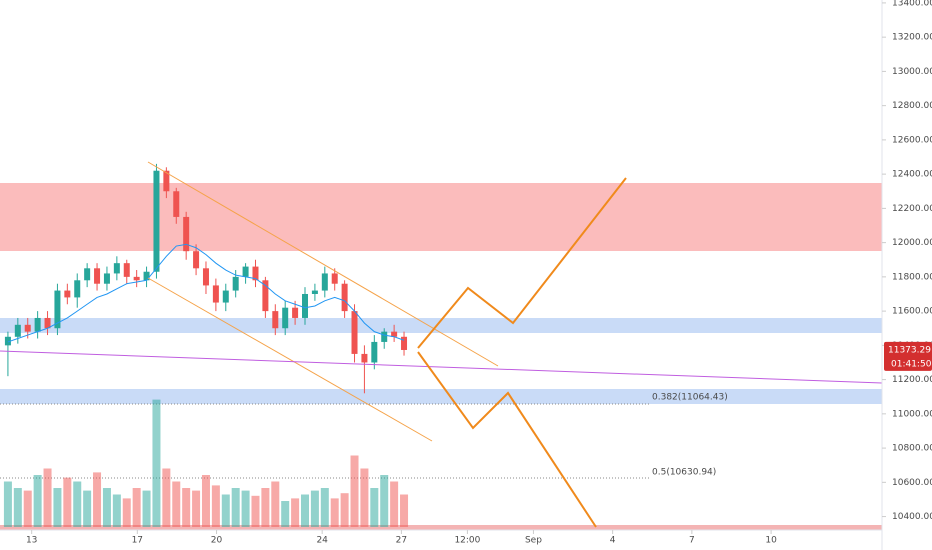 This screenshot has width=932, height=550. I want to click on x-tick-label: 13, so click(31, 541).